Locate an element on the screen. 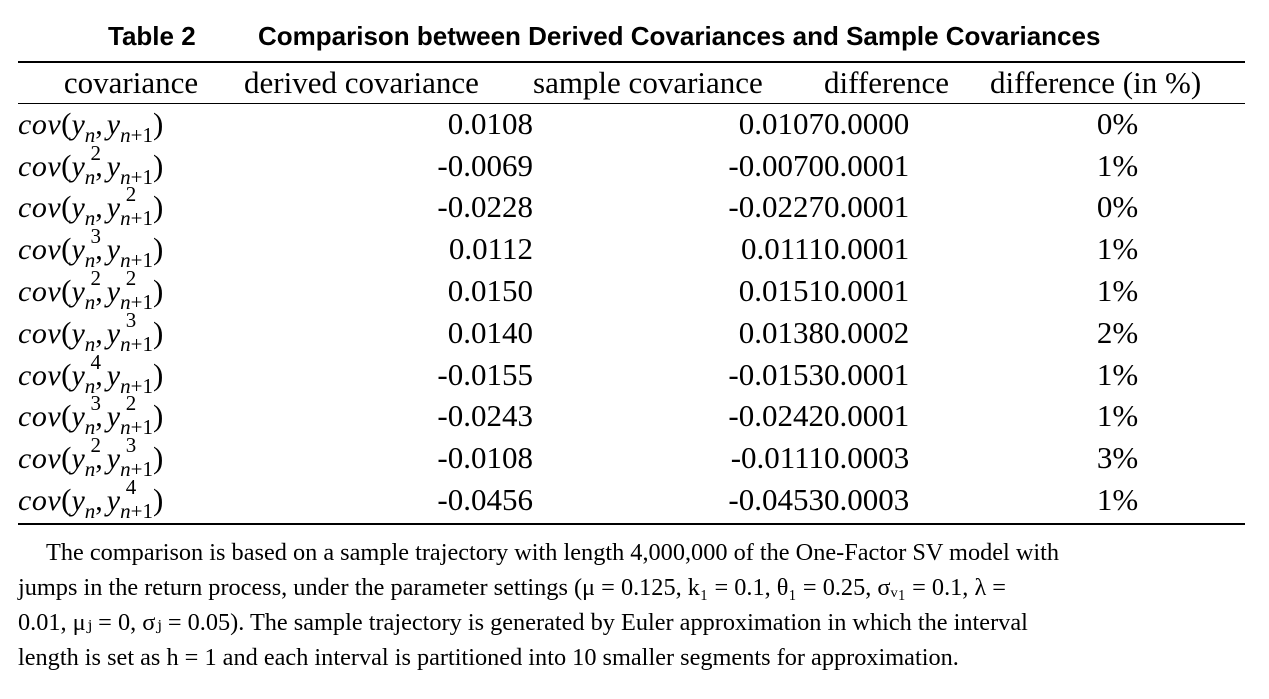 This screenshot has width=1269, height=699. top-rule is located at coordinates (631, 62).